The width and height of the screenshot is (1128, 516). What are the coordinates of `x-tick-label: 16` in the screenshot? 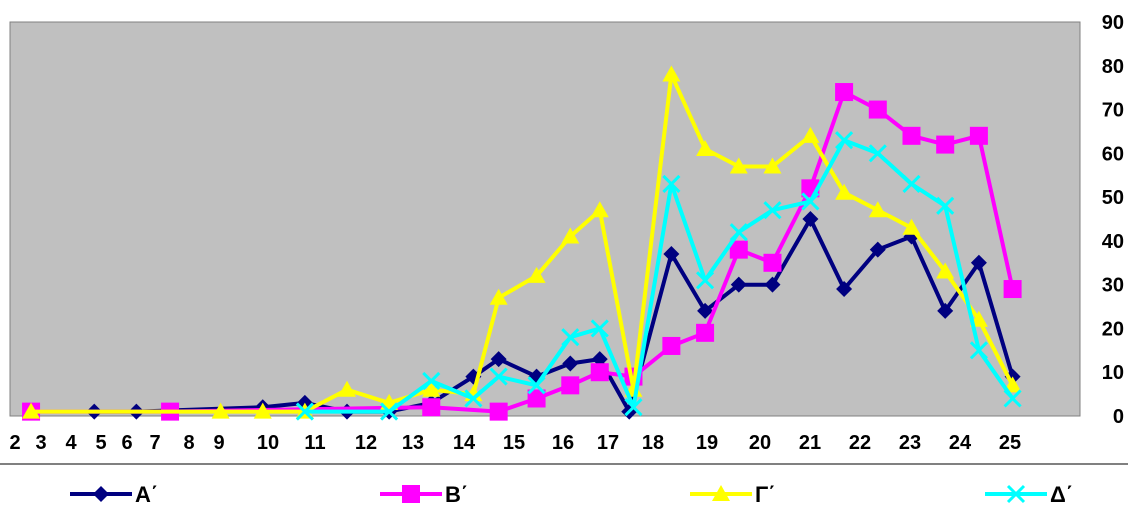 It's located at (563, 443).